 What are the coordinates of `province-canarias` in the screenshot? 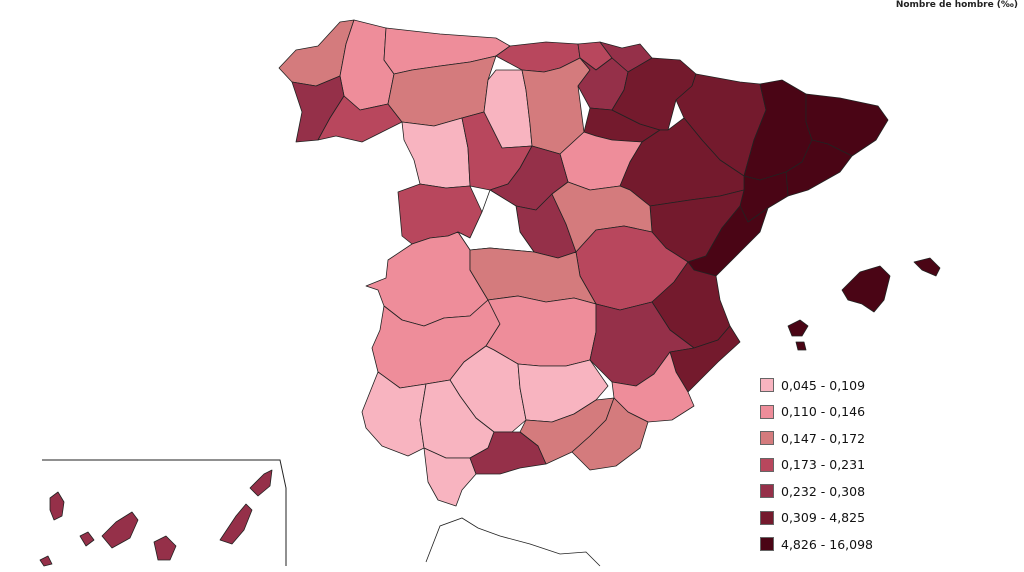 It's located at (156, 518).